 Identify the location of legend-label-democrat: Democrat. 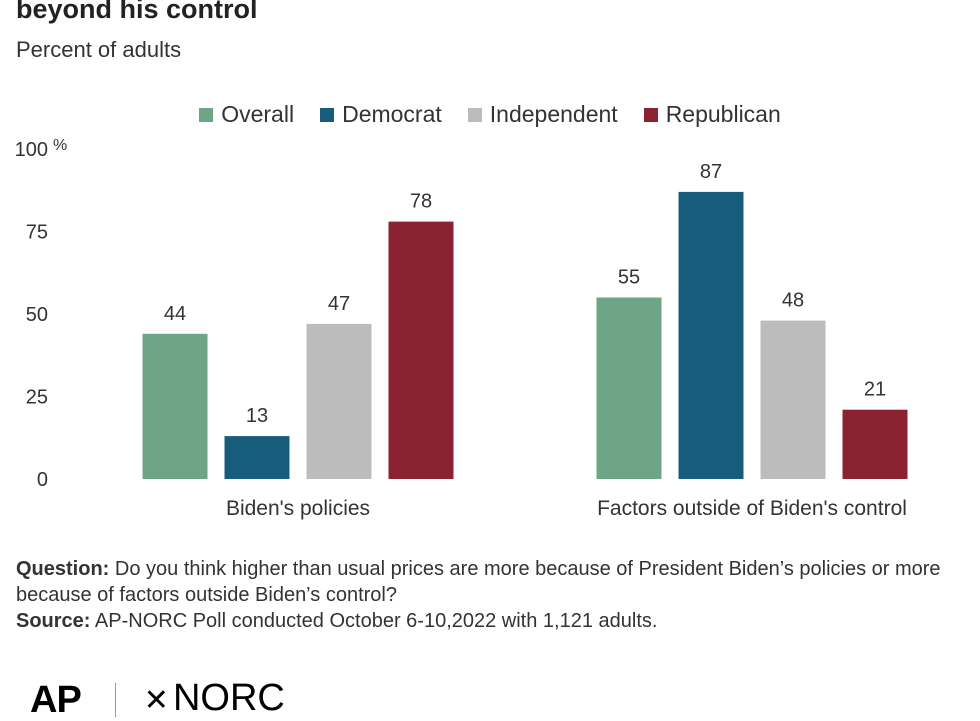
(392, 114).